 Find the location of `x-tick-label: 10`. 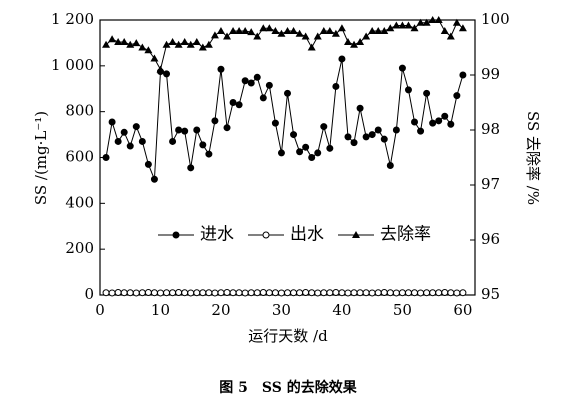

x-tick-label: 10 is located at coordinates (160, 310).